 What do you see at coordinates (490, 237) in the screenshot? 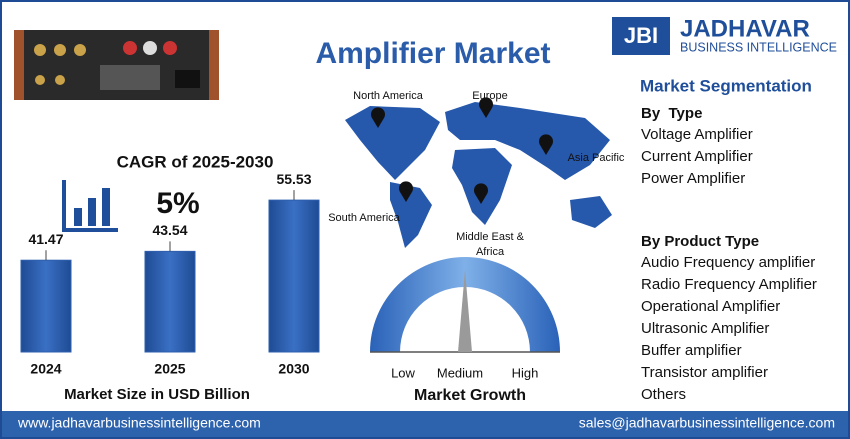
I see `region-label: Middle East &` at bounding box center [490, 237].